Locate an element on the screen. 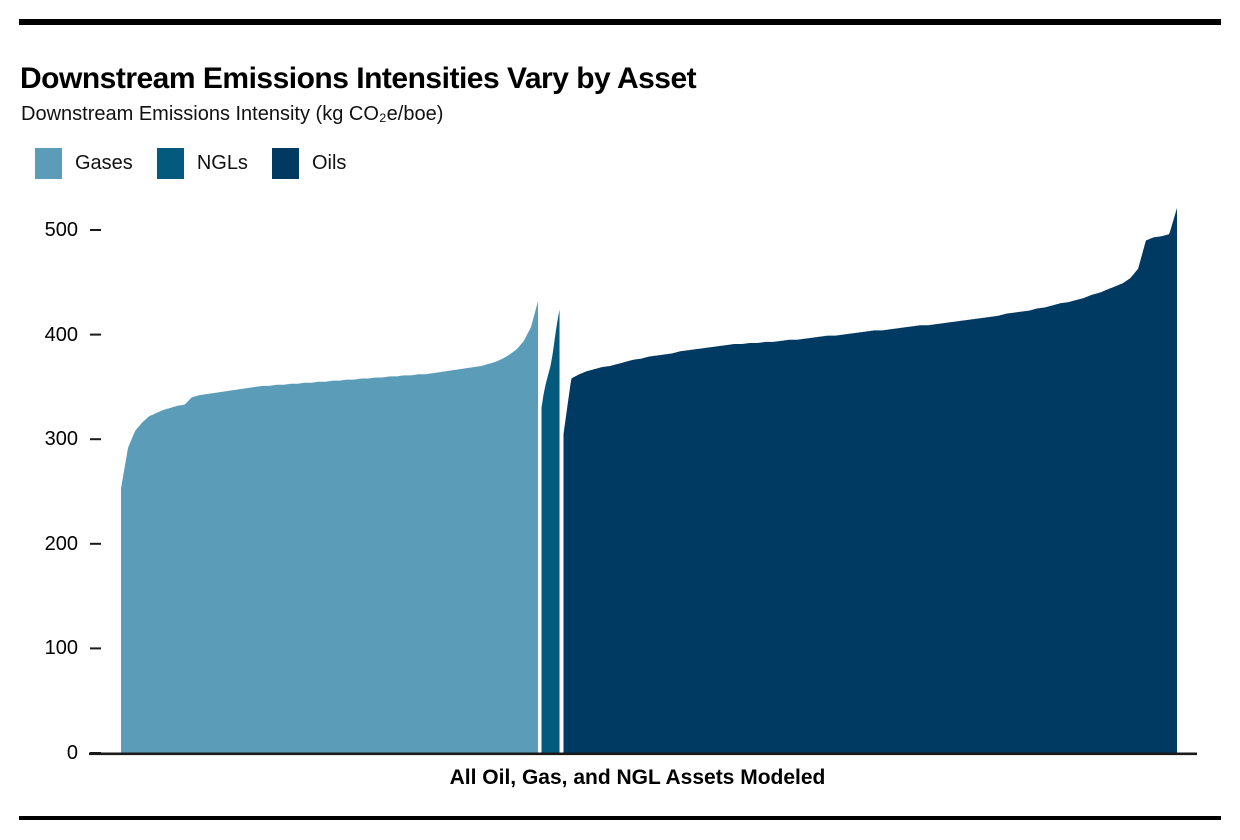  top-rule is located at coordinates (620, 22).